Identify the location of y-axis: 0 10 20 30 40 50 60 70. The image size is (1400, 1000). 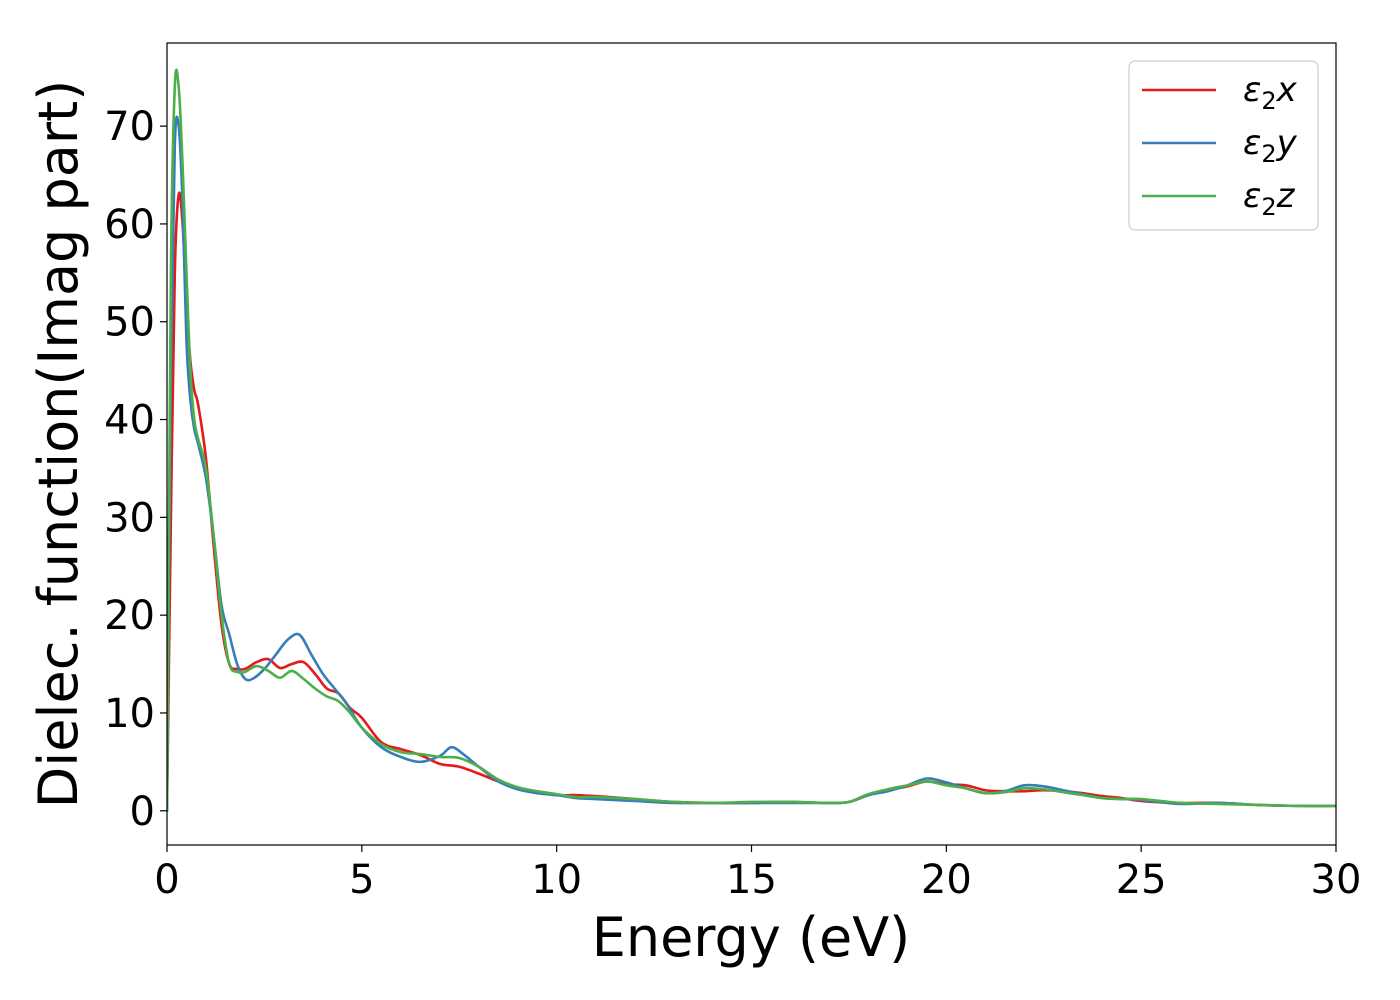
(135, 469).